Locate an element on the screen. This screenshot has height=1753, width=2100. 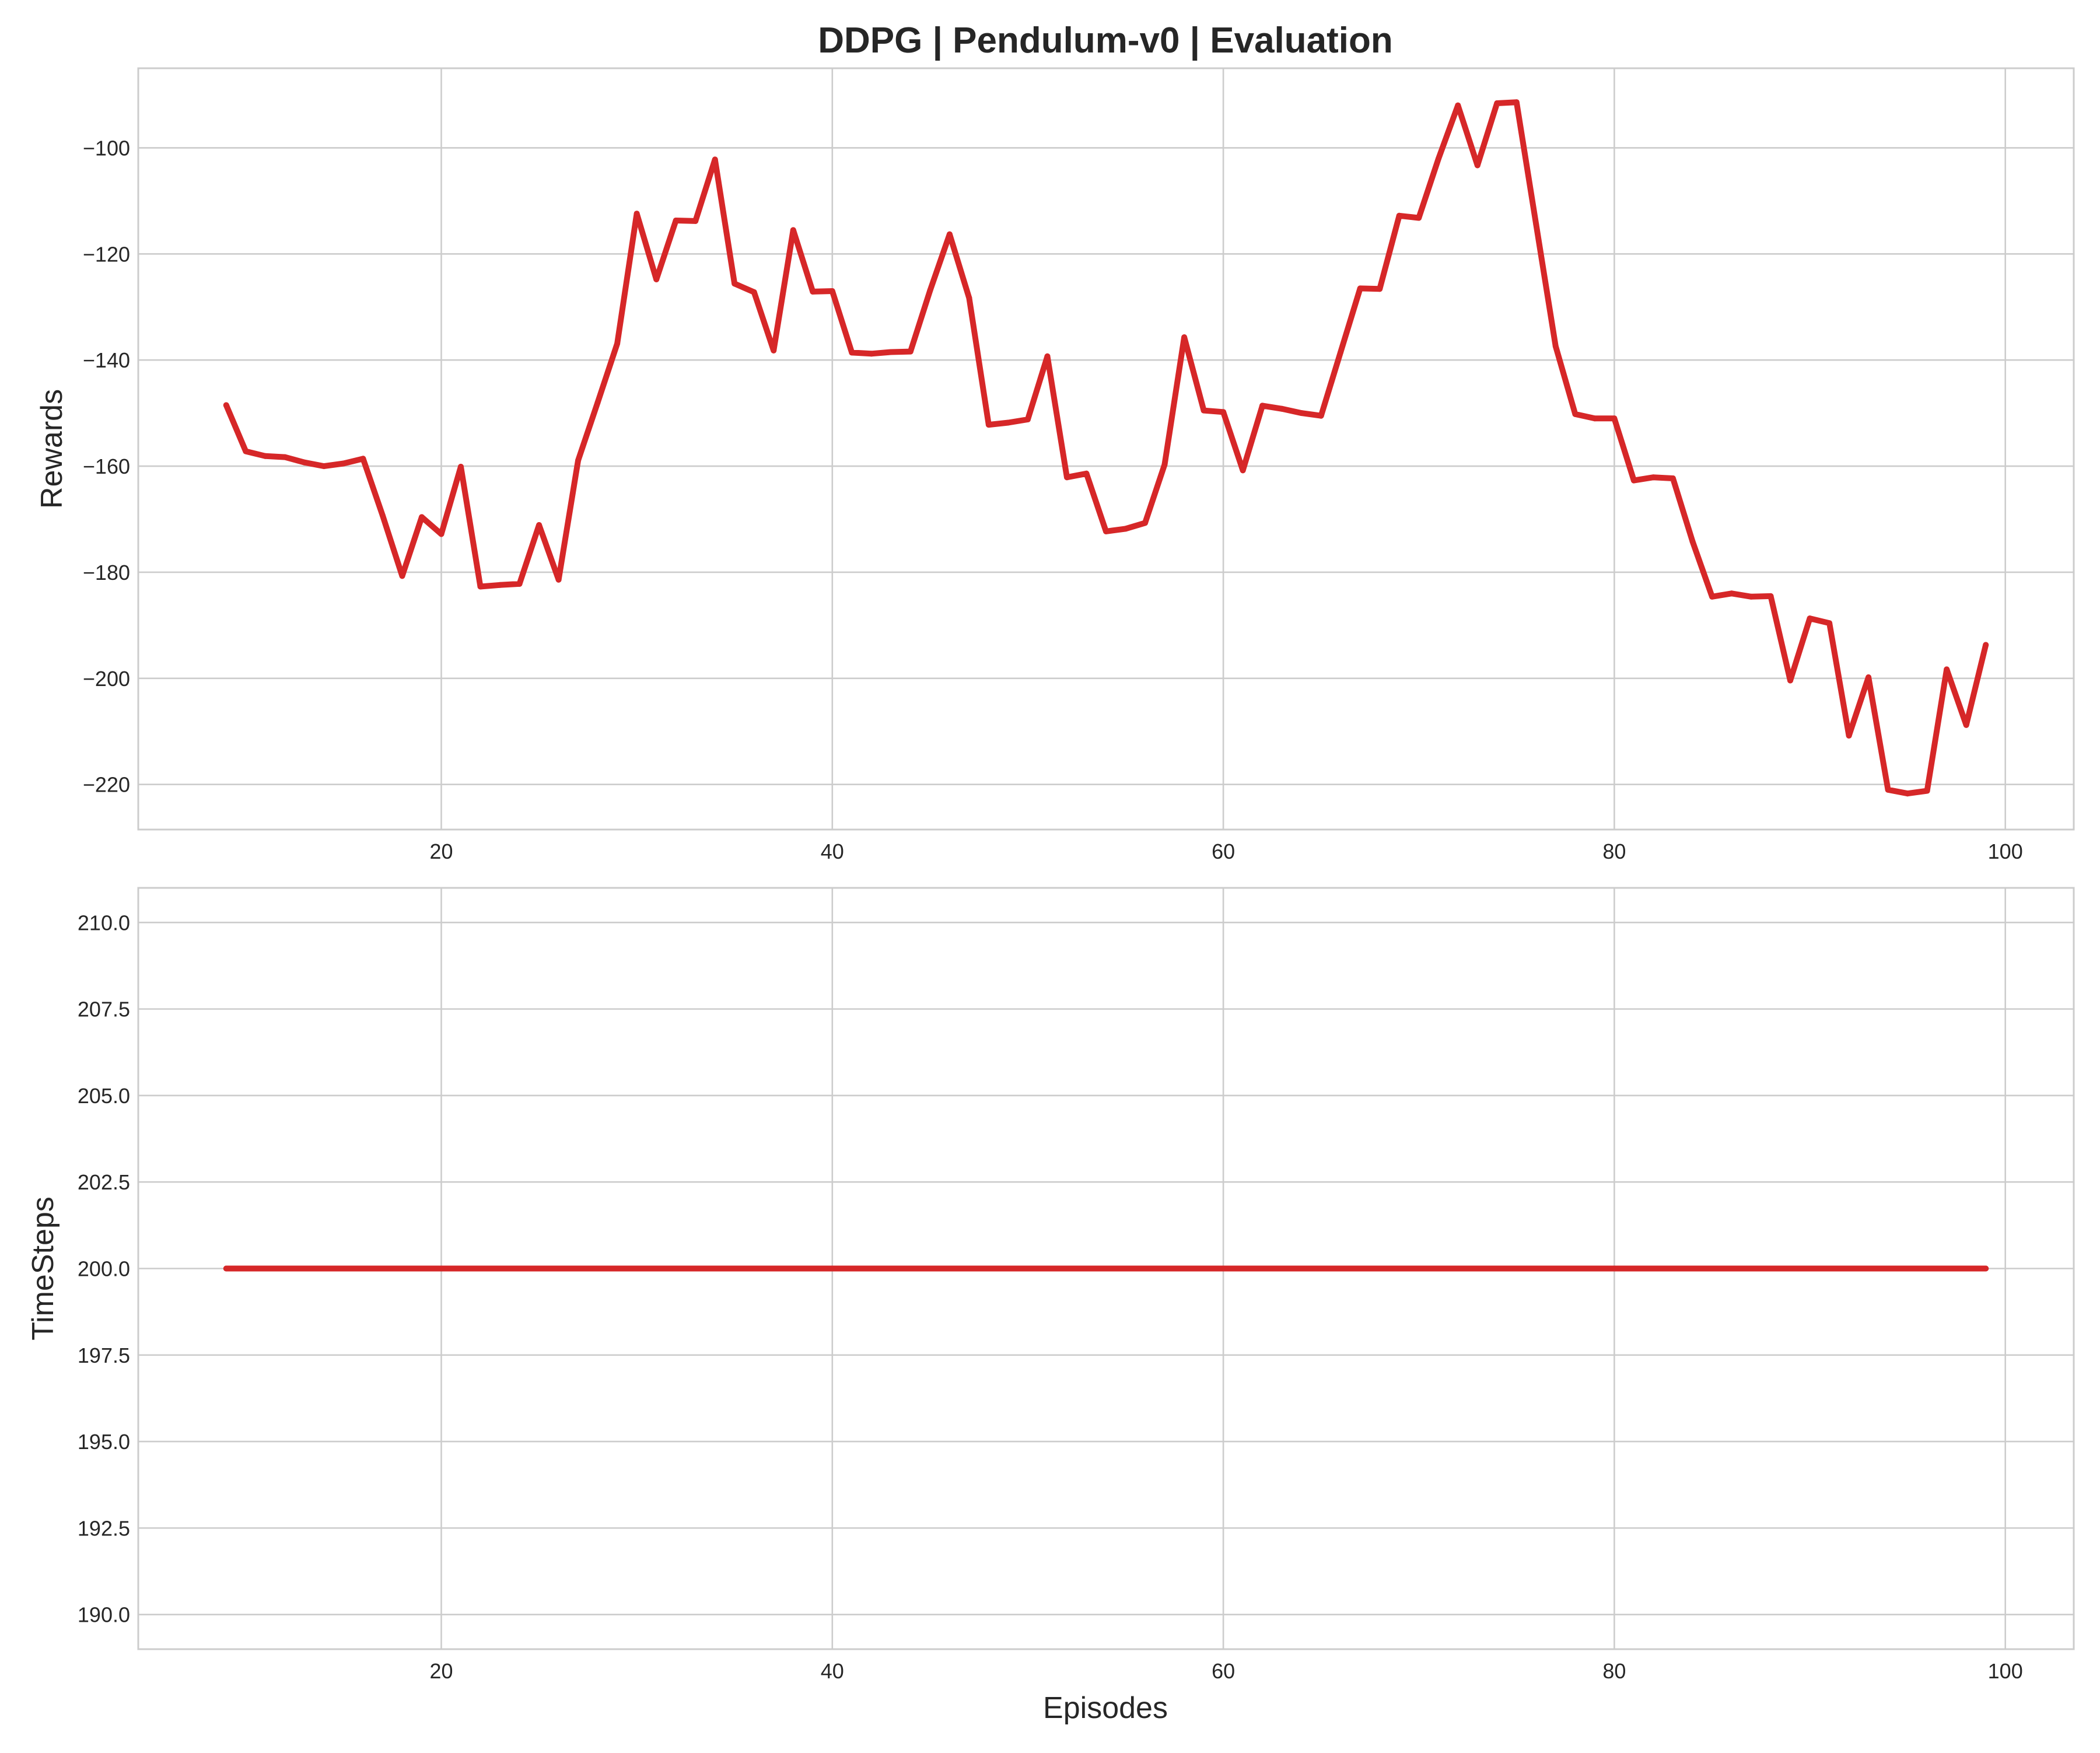
y-tick-label: 205.0 is located at coordinates (104, 1096).